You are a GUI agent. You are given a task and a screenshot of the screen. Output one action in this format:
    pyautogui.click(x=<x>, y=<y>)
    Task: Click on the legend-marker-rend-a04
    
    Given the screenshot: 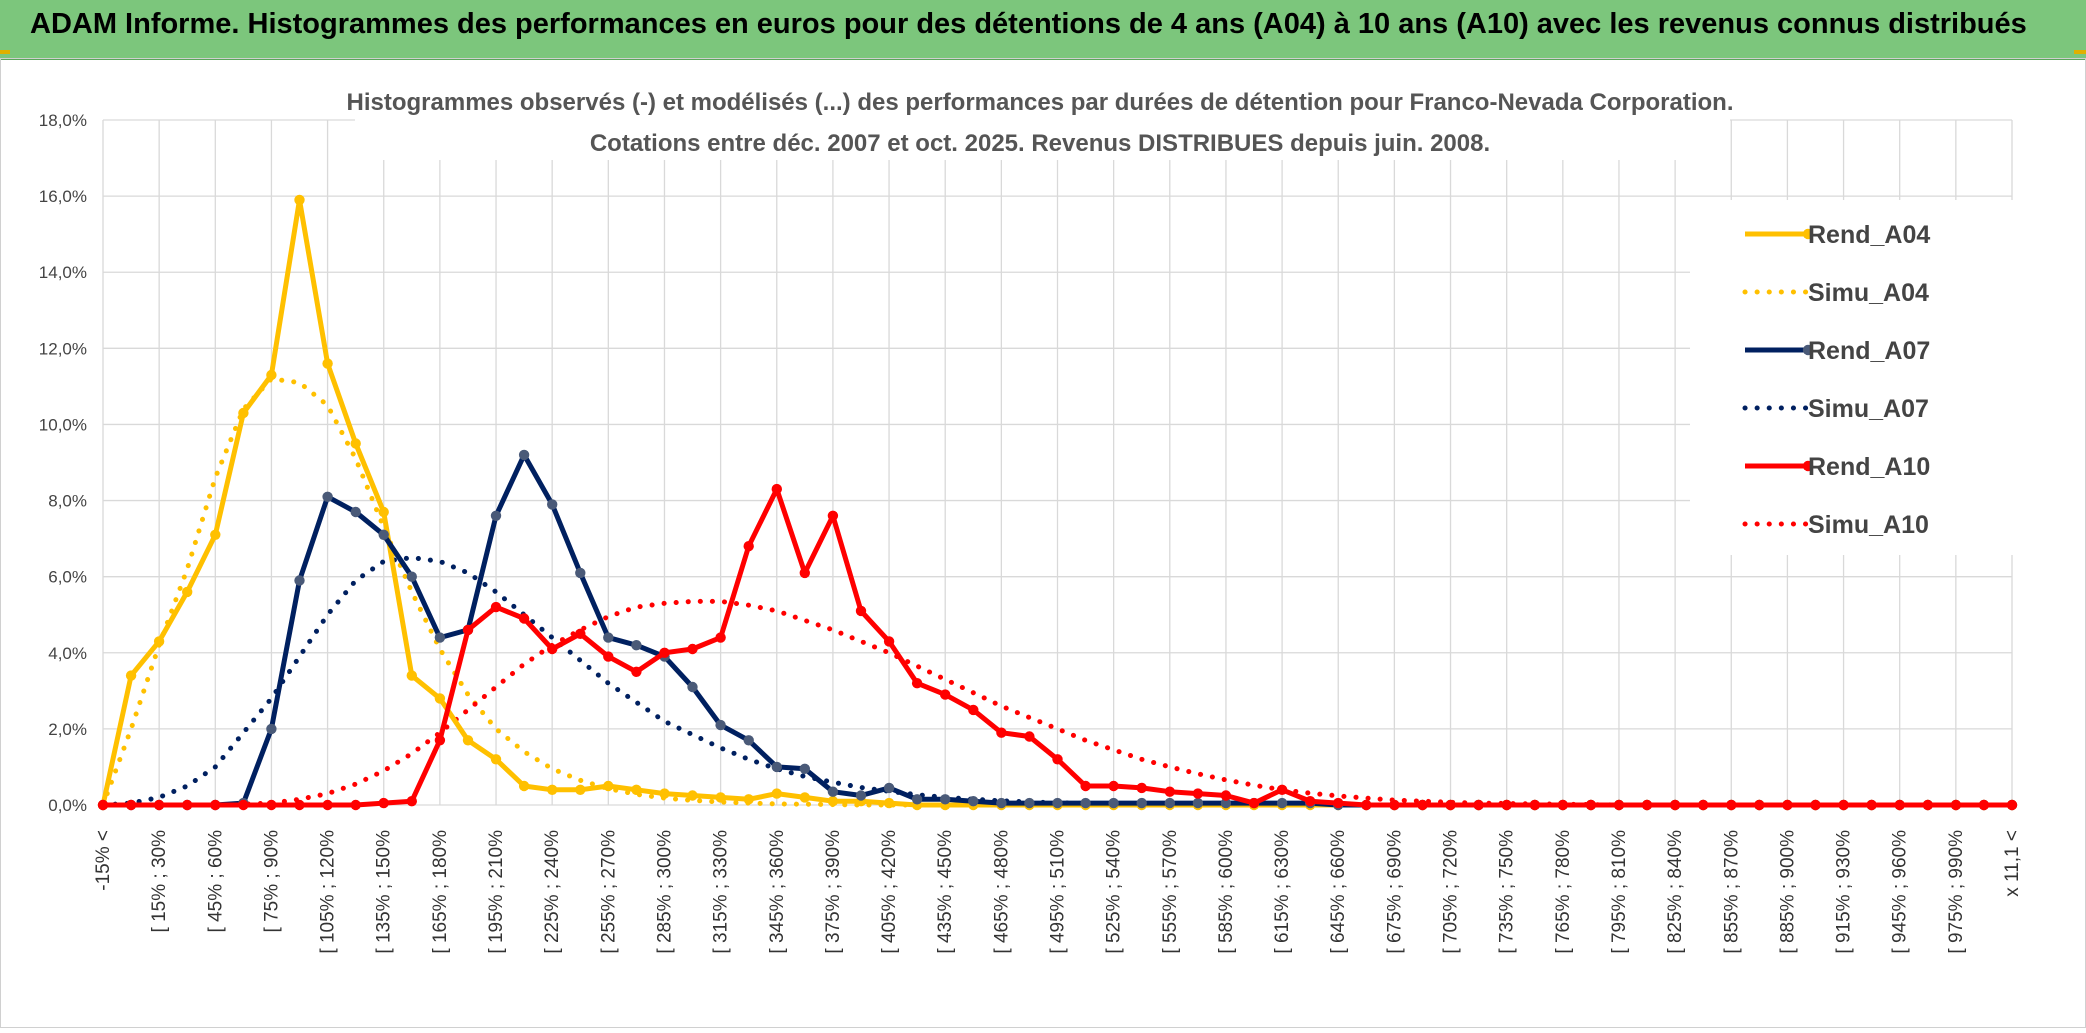 What is the action you would take?
    pyautogui.click(x=1808, y=234)
    